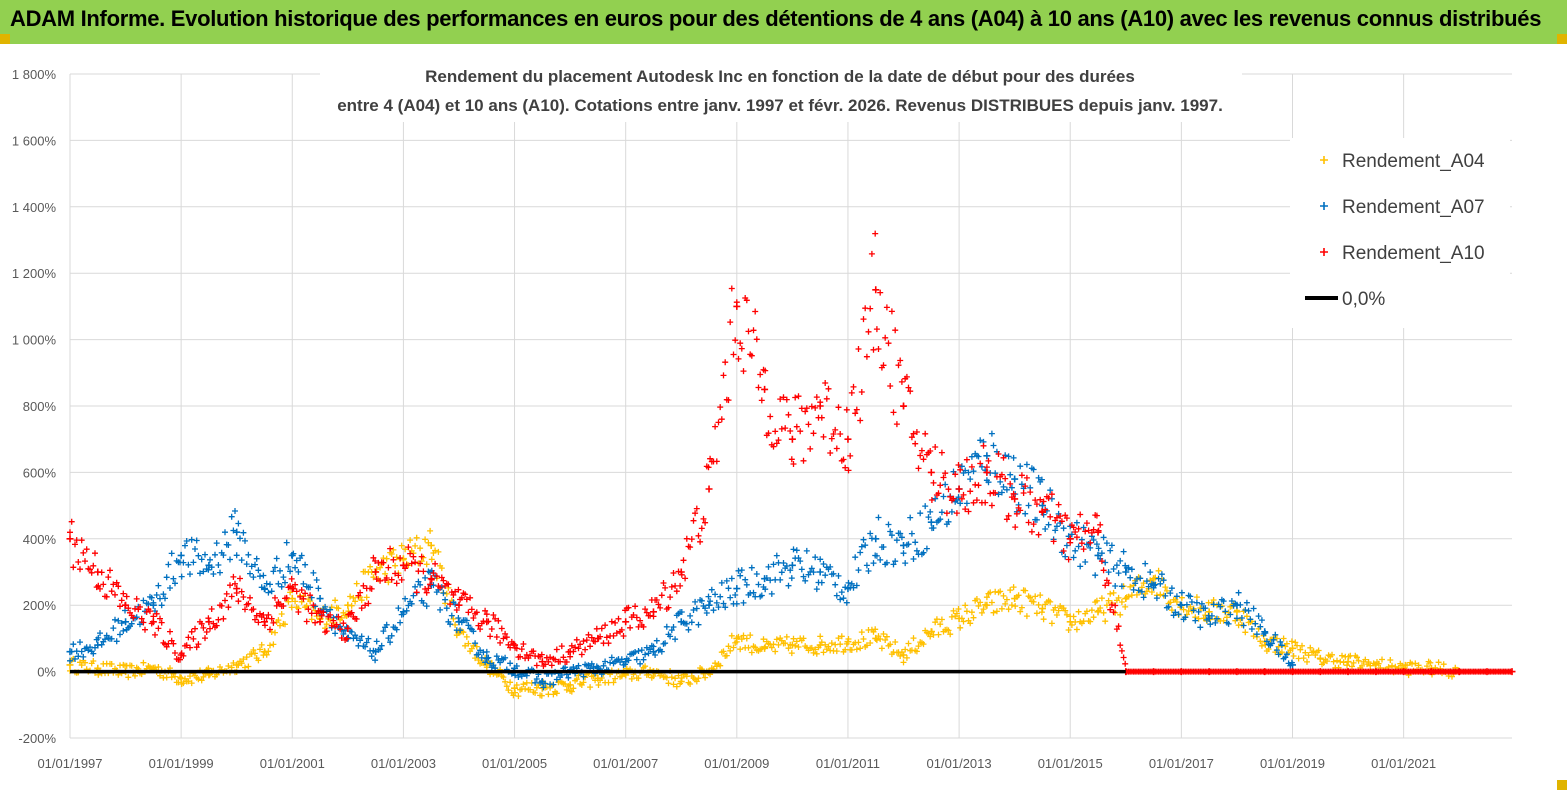 The image size is (1567, 790). I want to click on x-tick-label: 01/01/2003, so click(403, 763).